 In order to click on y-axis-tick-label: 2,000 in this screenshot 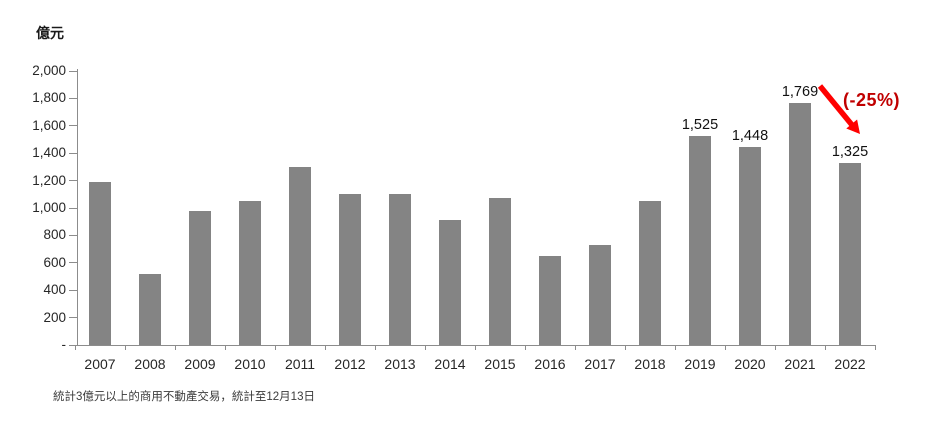, I will do `click(49, 70)`.